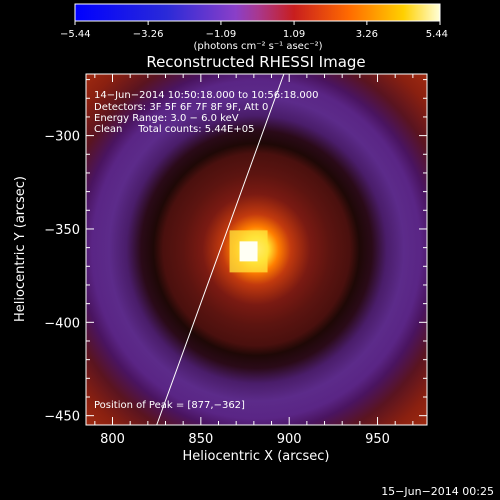 The height and width of the screenshot is (500, 500). I want to click on x-tick-label: 950, so click(377, 439).